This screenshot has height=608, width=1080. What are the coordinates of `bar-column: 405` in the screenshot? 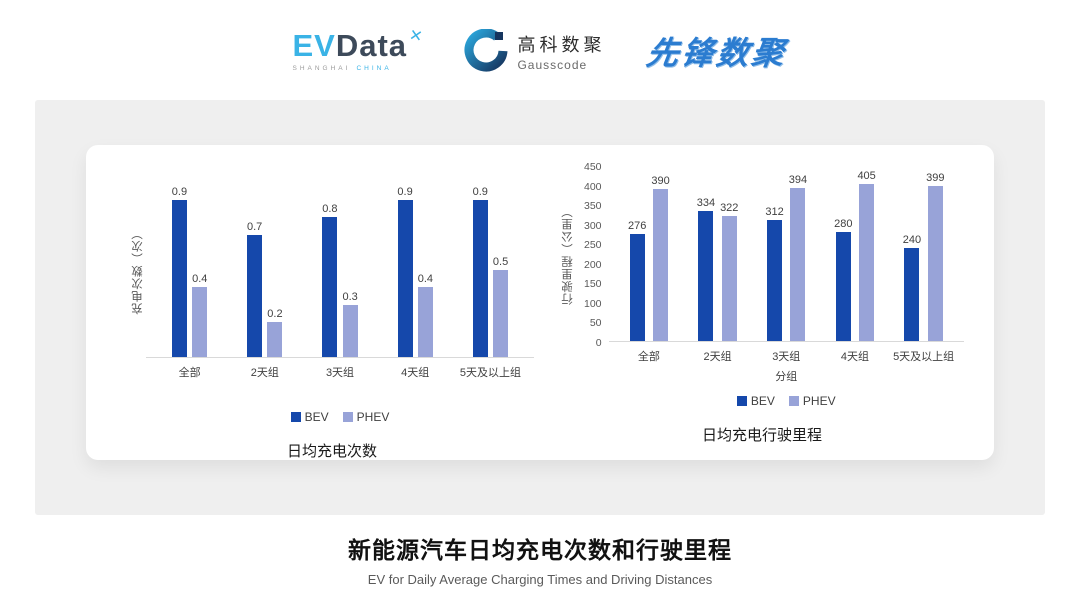 It's located at (866, 254).